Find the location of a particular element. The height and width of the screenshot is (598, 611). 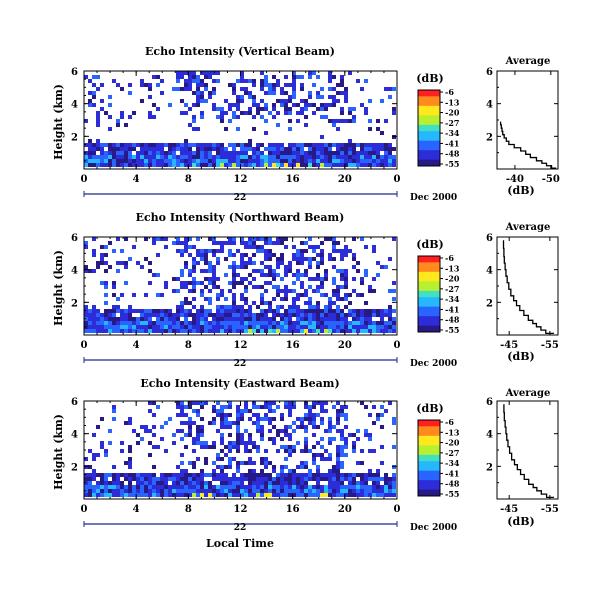

colorbar-tick-label: -55 is located at coordinates (452, 164).